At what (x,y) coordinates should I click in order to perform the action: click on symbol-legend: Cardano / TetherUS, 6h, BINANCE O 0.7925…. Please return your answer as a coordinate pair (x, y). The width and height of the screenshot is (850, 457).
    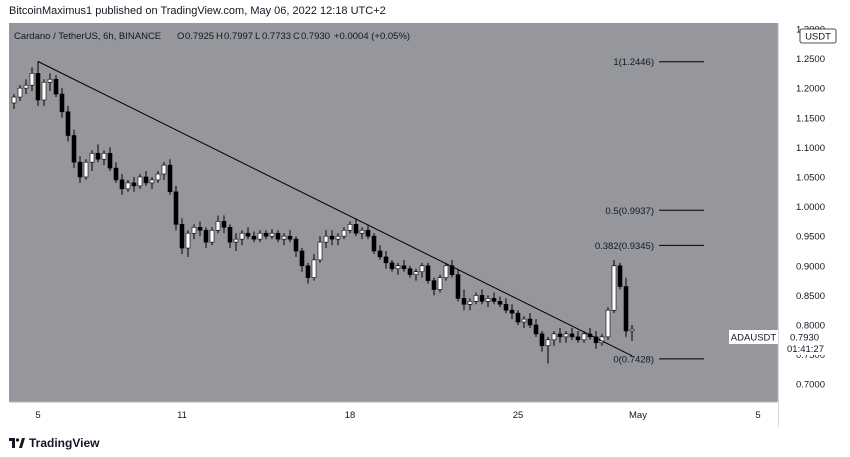
    Looking at the image, I should click on (212, 36).